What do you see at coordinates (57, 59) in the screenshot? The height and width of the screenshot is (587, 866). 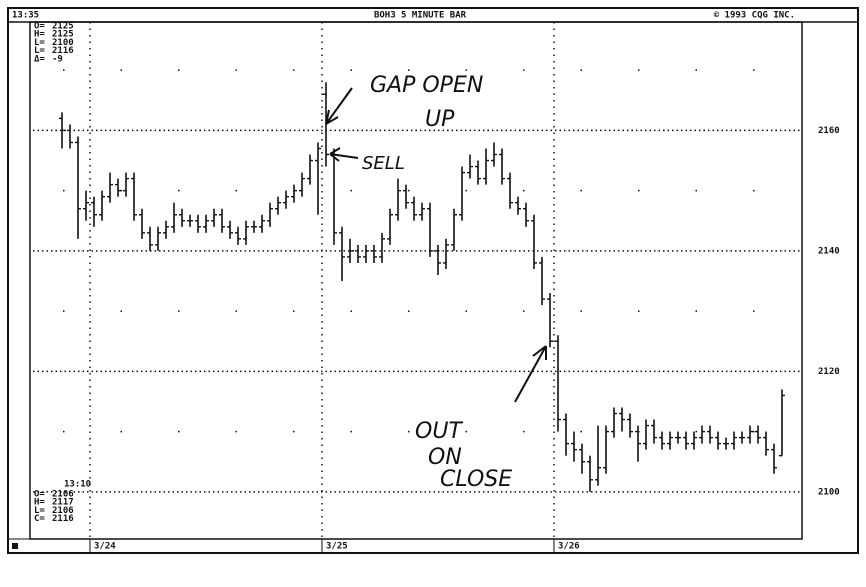 I see `info-value: -9` at bounding box center [57, 59].